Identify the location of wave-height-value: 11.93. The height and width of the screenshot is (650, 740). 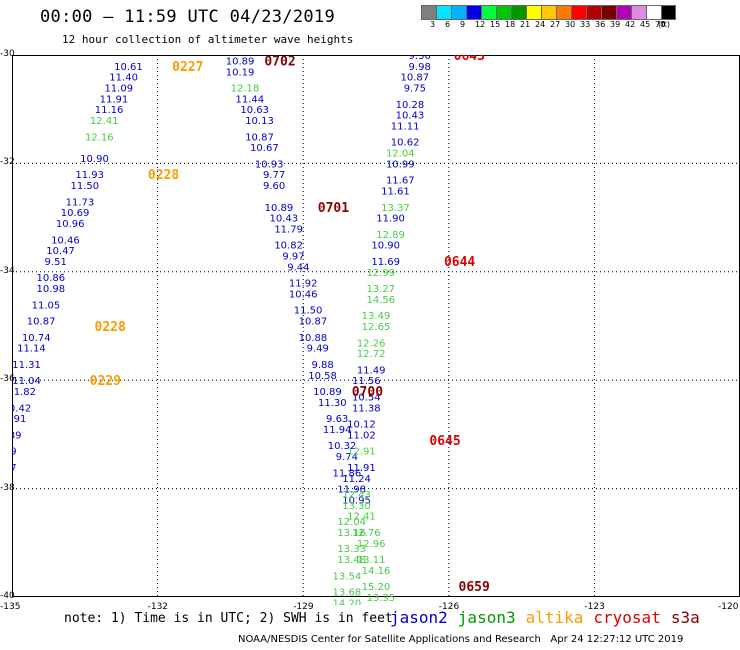
(89, 175).